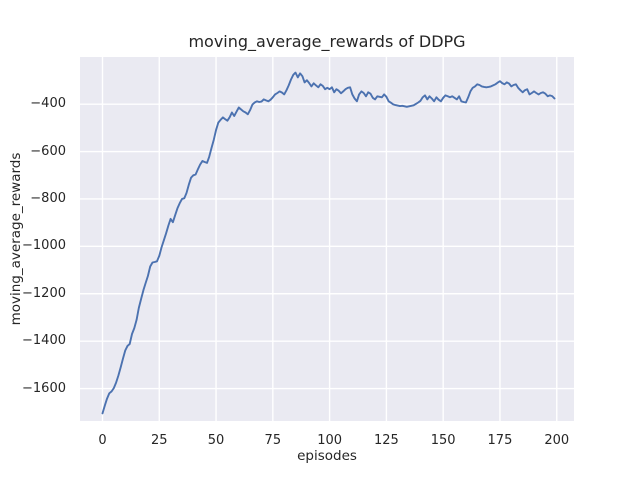  Describe the element at coordinates (500, 440) in the screenshot. I see `x-tick-label: 175` at that location.